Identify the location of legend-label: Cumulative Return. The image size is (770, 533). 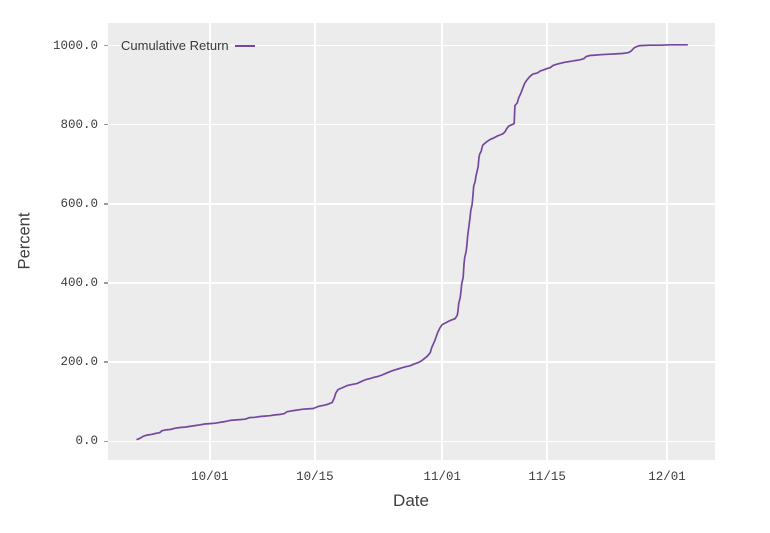
(175, 45).